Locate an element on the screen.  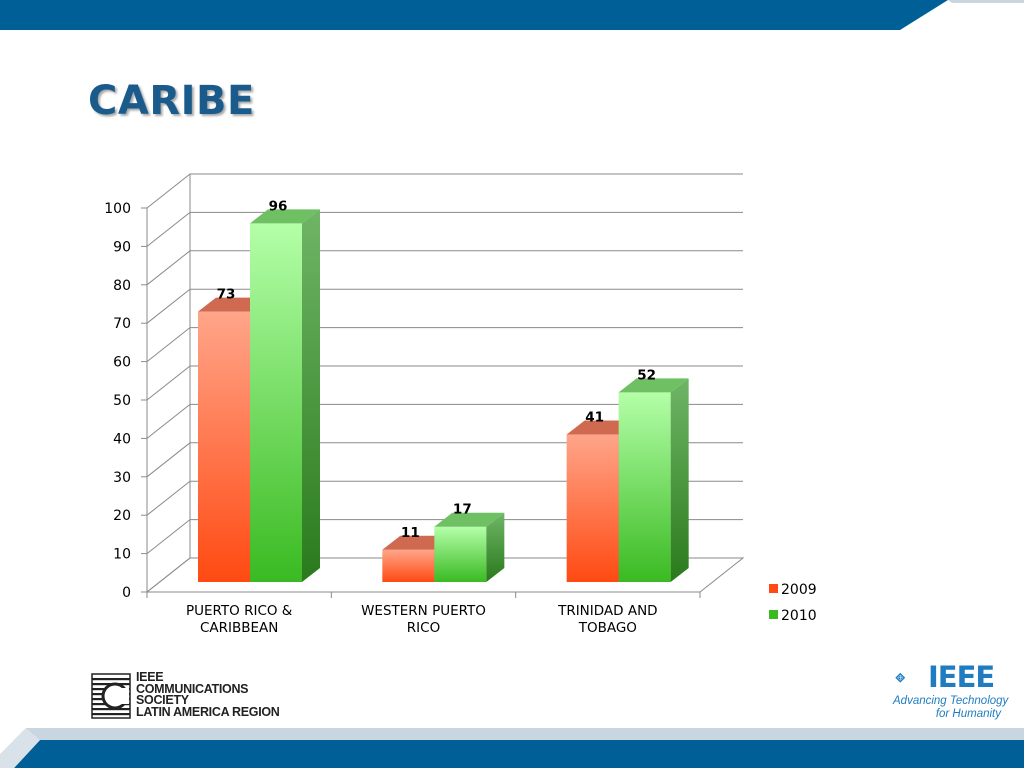
data-label: 41 is located at coordinates (594, 418).